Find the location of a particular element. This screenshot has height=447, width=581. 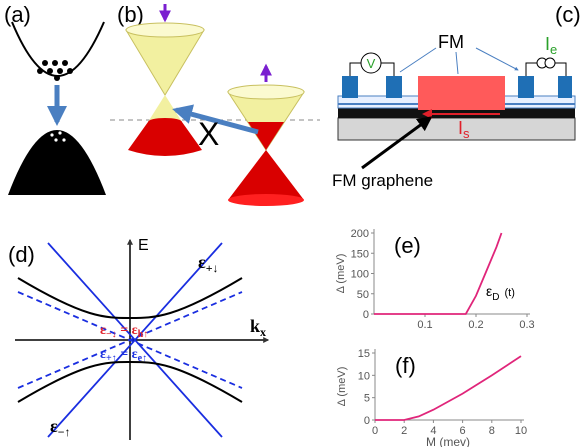

charge-current: Ie is located at coordinates (551, 45).